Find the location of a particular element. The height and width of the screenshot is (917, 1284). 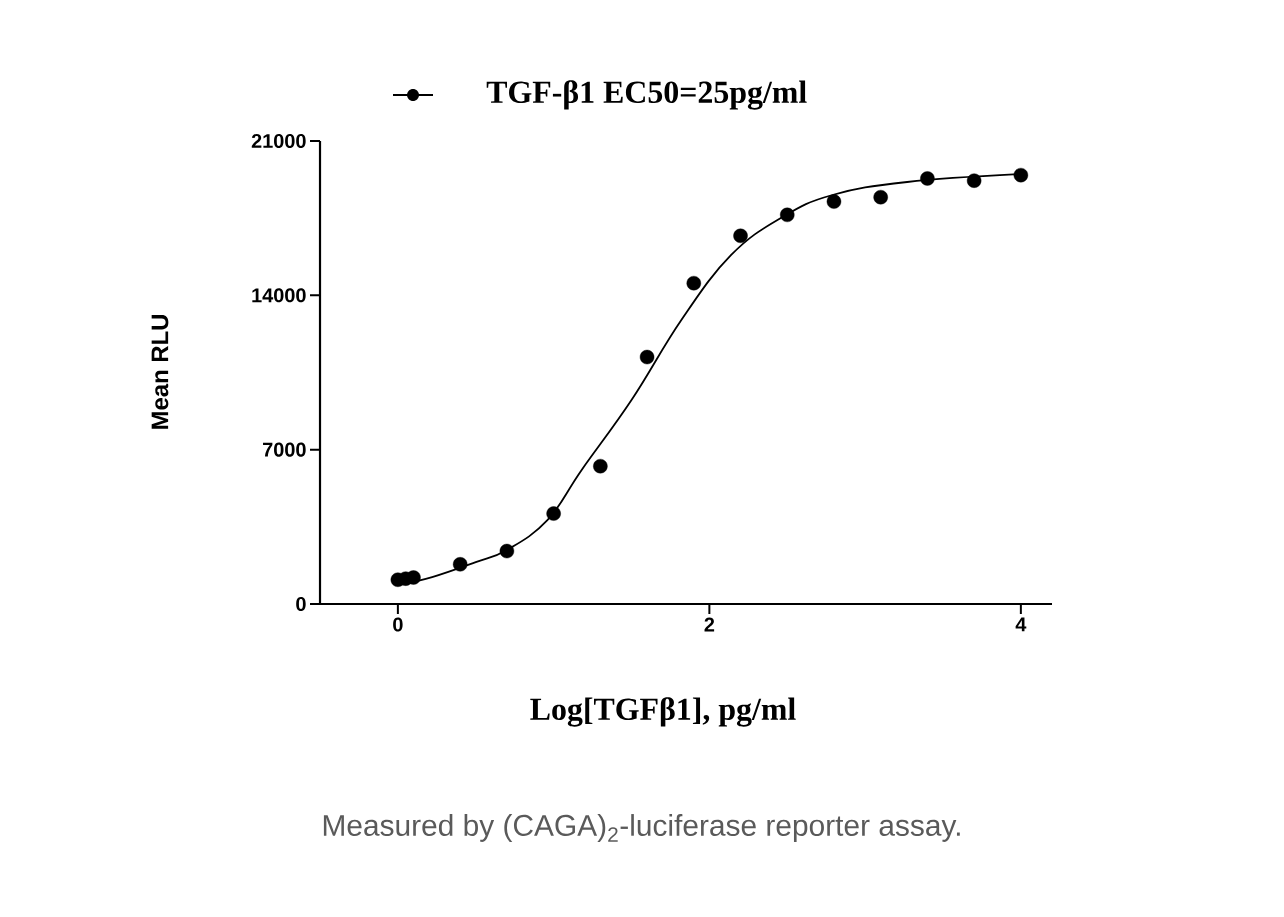

y-tick-label: 7000 is located at coordinates (284, 449).